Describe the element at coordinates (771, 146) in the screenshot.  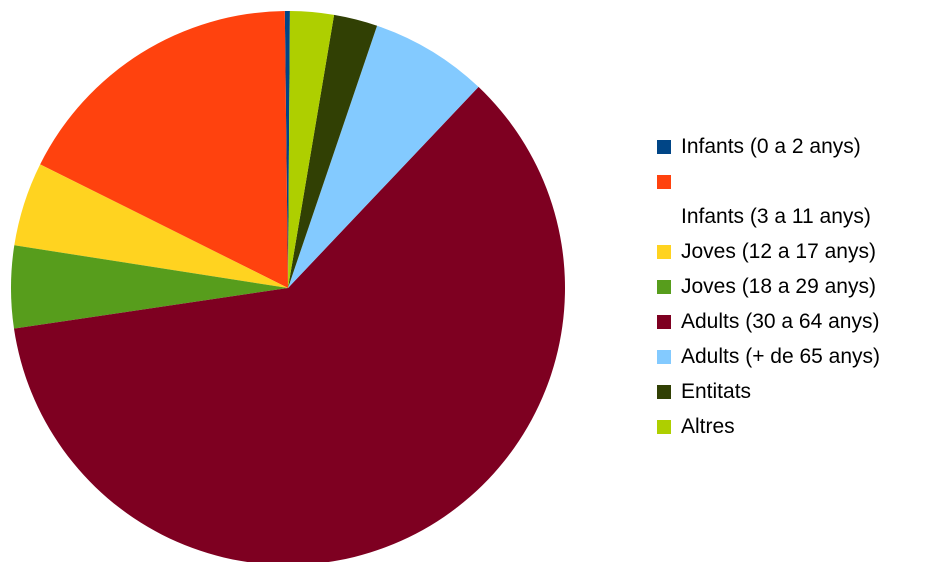
I see `legend-label: Infants (0 a 2 anys)` at that location.